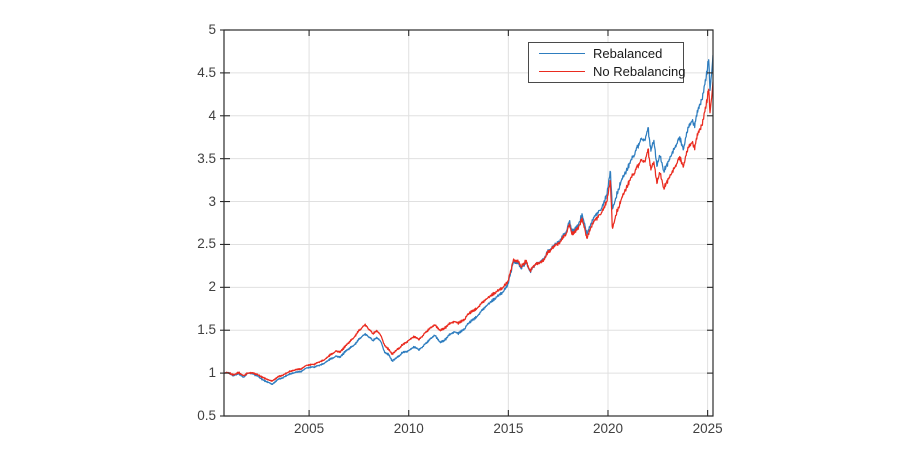  I want to click on legend: Rebalanced No Rebalancing, so click(607, 62).